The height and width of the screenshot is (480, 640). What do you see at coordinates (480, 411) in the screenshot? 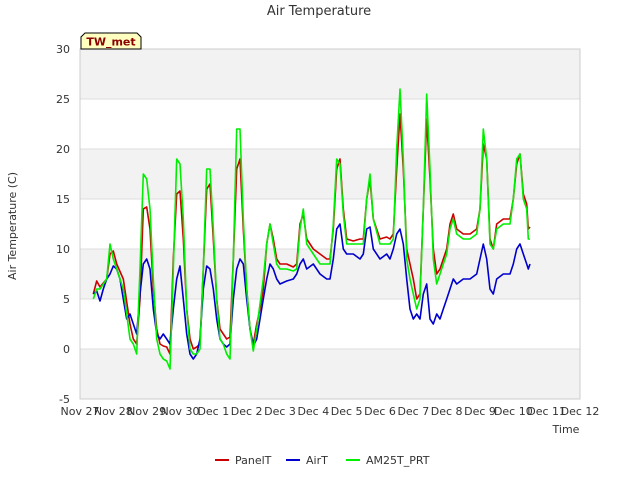
I see `x-tick-label: Dec 9` at bounding box center [480, 411].